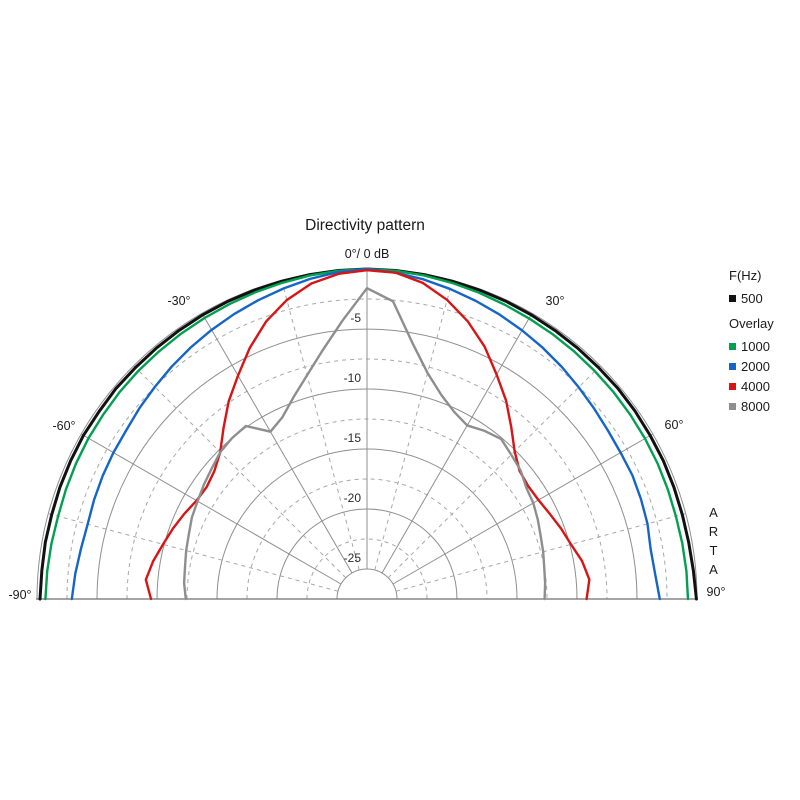  What do you see at coordinates (755, 386) in the screenshot?
I see `legend-label-4000: 4000` at bounding box center [755, 386].